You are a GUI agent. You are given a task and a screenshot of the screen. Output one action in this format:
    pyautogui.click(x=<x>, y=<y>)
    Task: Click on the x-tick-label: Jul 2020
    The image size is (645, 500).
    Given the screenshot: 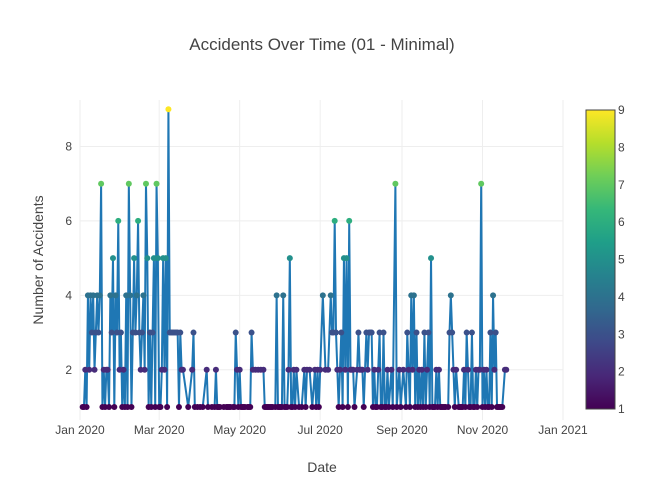 What is the action you would take?
    pyautogui.click(x=320, y=430)
    